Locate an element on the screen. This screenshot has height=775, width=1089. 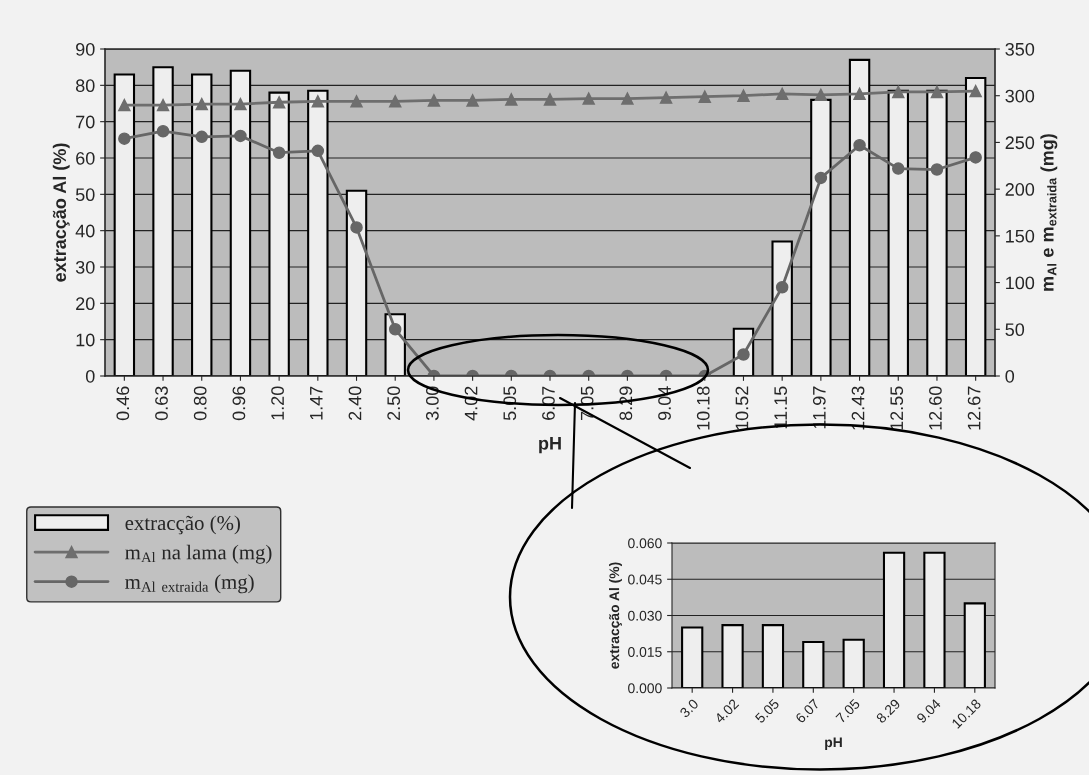
x-tick-label: 12.67 is located at coordinates (974, 408).